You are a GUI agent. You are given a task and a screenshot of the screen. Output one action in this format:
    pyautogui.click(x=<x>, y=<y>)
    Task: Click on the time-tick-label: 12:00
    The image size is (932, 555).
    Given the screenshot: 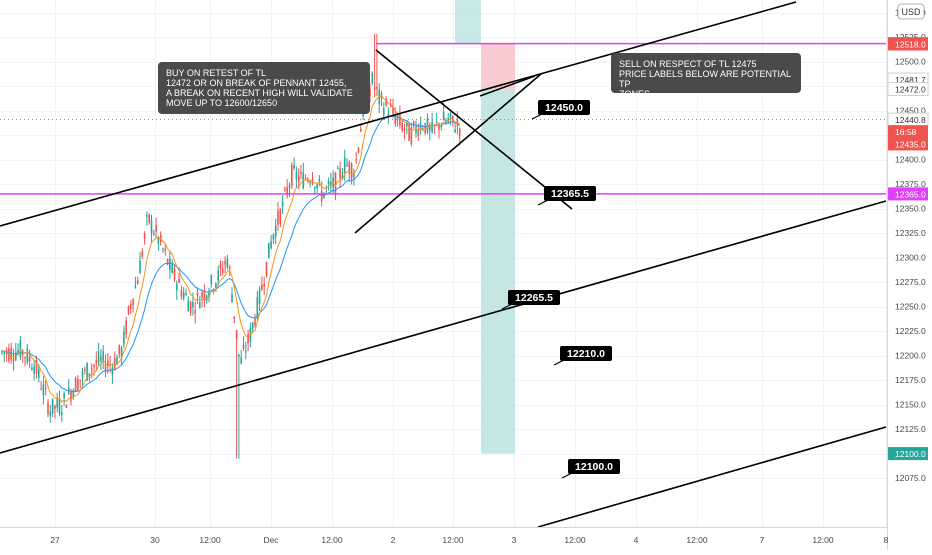 What is the action you would take?
    pyautogui.click(x=453, y=540)
    